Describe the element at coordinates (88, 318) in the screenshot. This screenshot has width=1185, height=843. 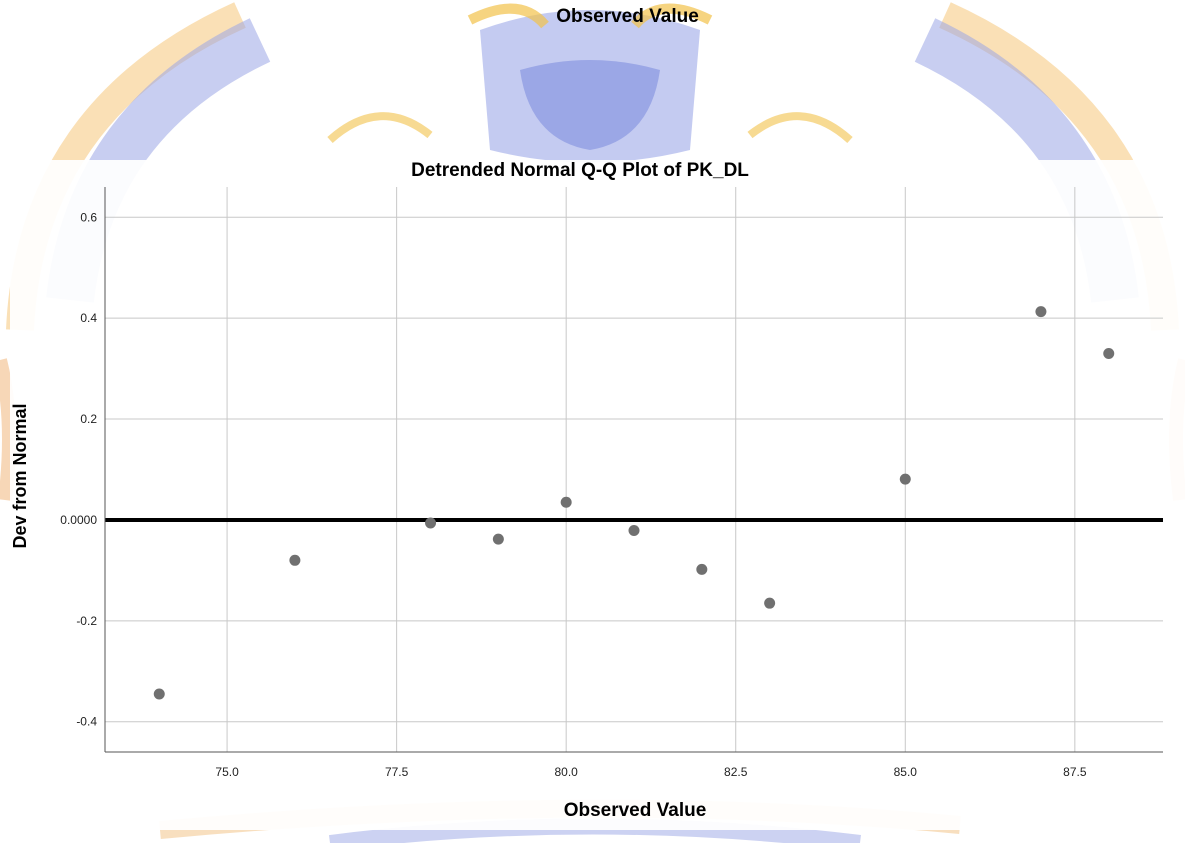
I see `y-tick-label: 0.4` at that location.